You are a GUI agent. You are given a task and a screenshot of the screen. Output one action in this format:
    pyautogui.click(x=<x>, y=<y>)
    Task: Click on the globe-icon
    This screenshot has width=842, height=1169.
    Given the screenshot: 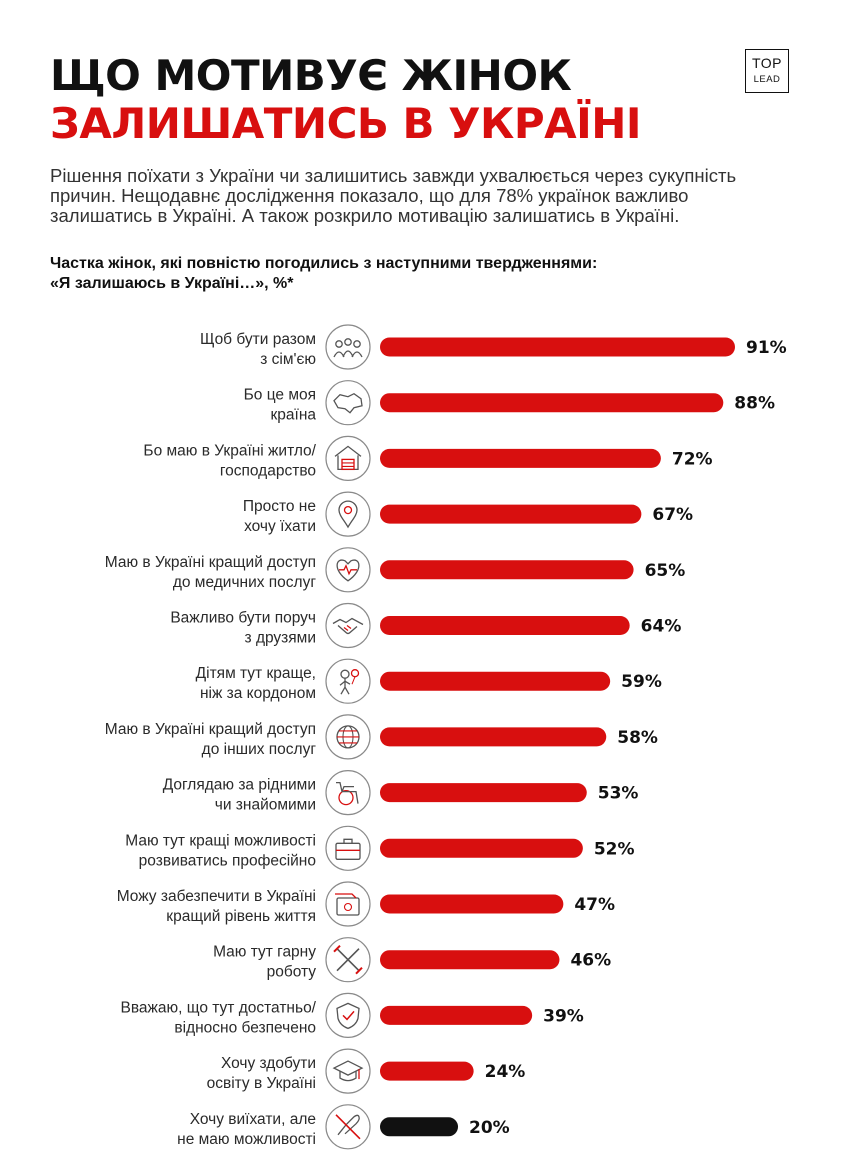 What is the action you would take?
    pyautogui.click(x=348, y=737)
    